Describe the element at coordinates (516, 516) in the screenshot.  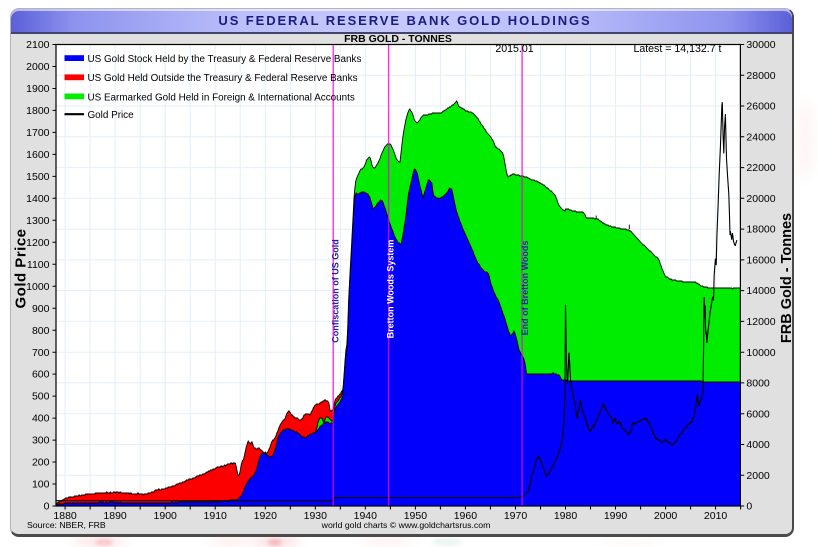
I see `svg-text: 1970` at that location.